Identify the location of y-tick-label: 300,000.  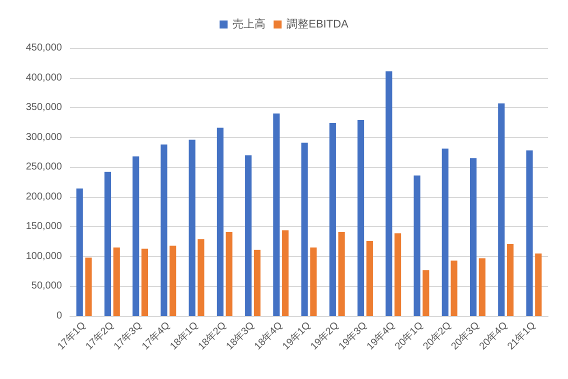
(44, 137).